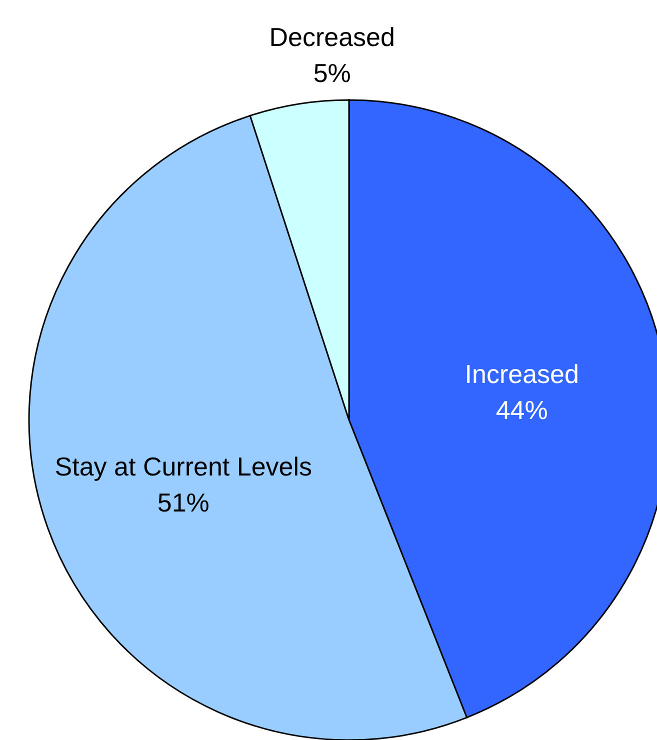  Describe the element at coordinates (183, 503) in the screenshot. I see `data-label: 51%` at that location.